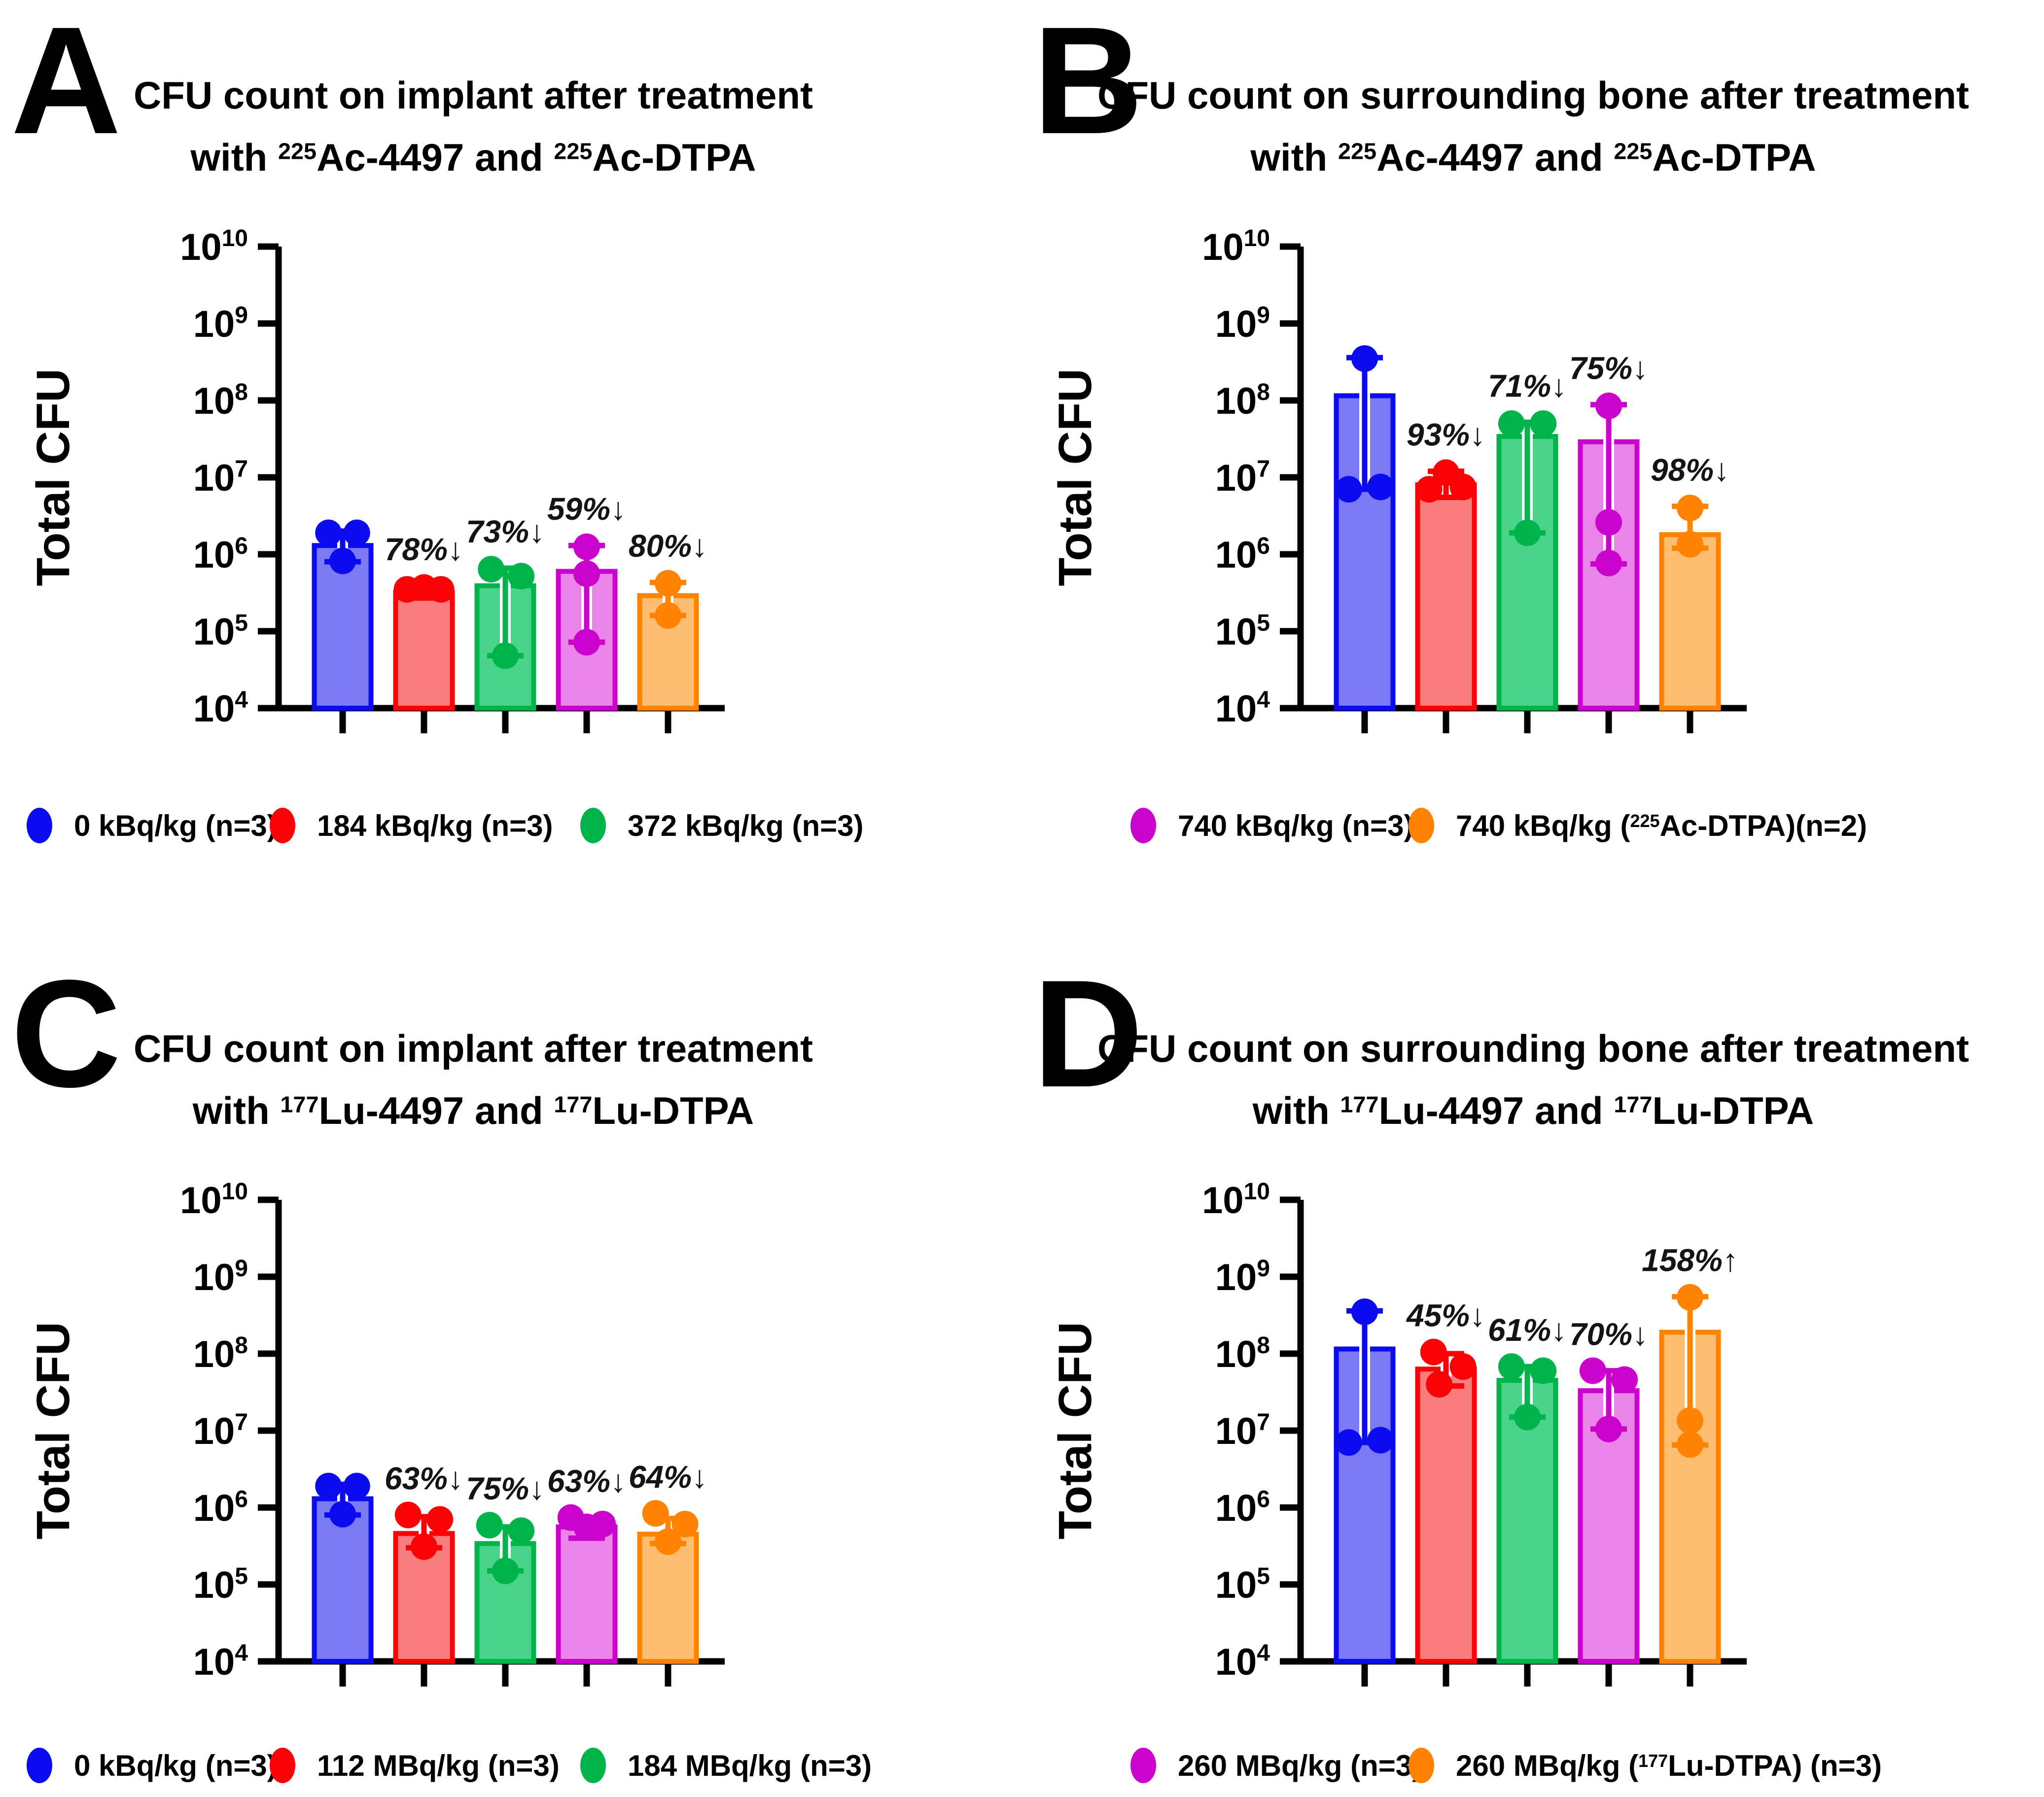 Image resolution: width=2044 pixels, height=1797 pixels. What do you see at coordinates (668, 546) in the screenshot?
I see `percent-annotation: 80%↓` at bounding box center [668, 546].